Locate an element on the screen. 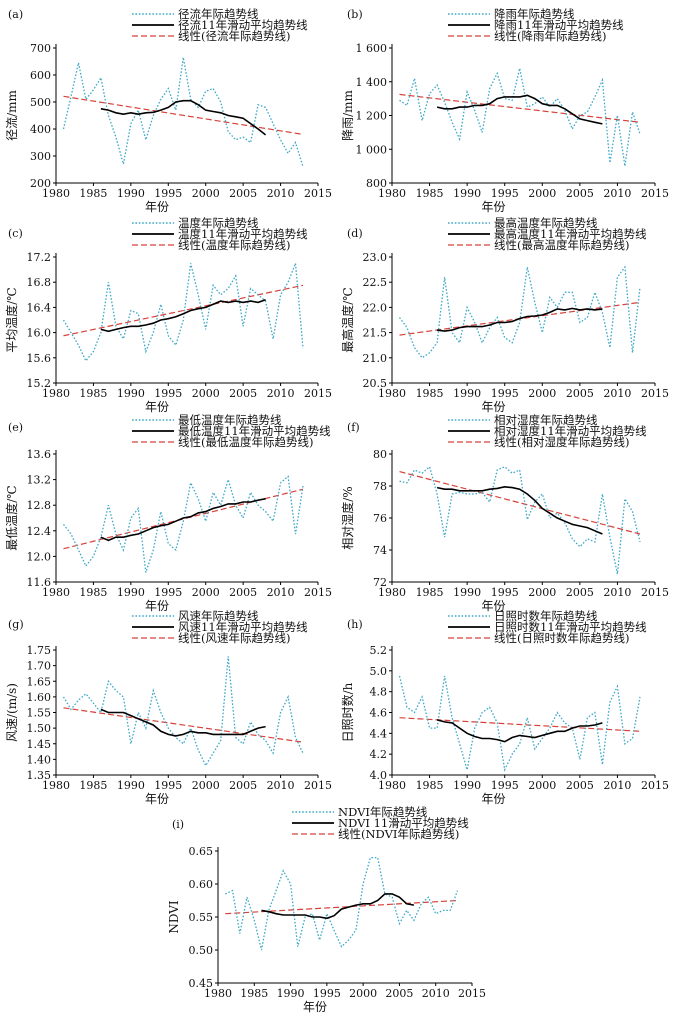 This screenshot has width=691, height=1024. legend-label: 线性(温度年际趋势线) is located at coordinates (234, 245).